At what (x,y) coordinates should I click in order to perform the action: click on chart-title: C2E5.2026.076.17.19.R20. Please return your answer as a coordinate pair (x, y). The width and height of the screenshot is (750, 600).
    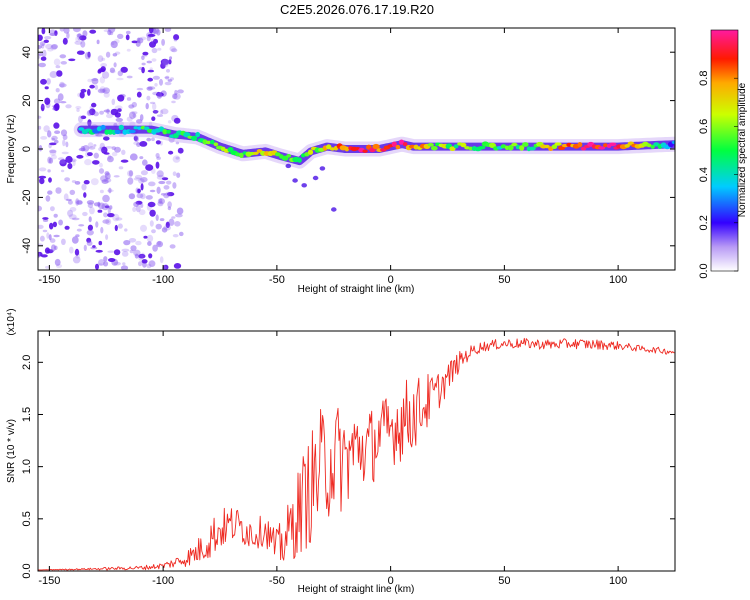
    Looking at the image, I should click on (357, 9).